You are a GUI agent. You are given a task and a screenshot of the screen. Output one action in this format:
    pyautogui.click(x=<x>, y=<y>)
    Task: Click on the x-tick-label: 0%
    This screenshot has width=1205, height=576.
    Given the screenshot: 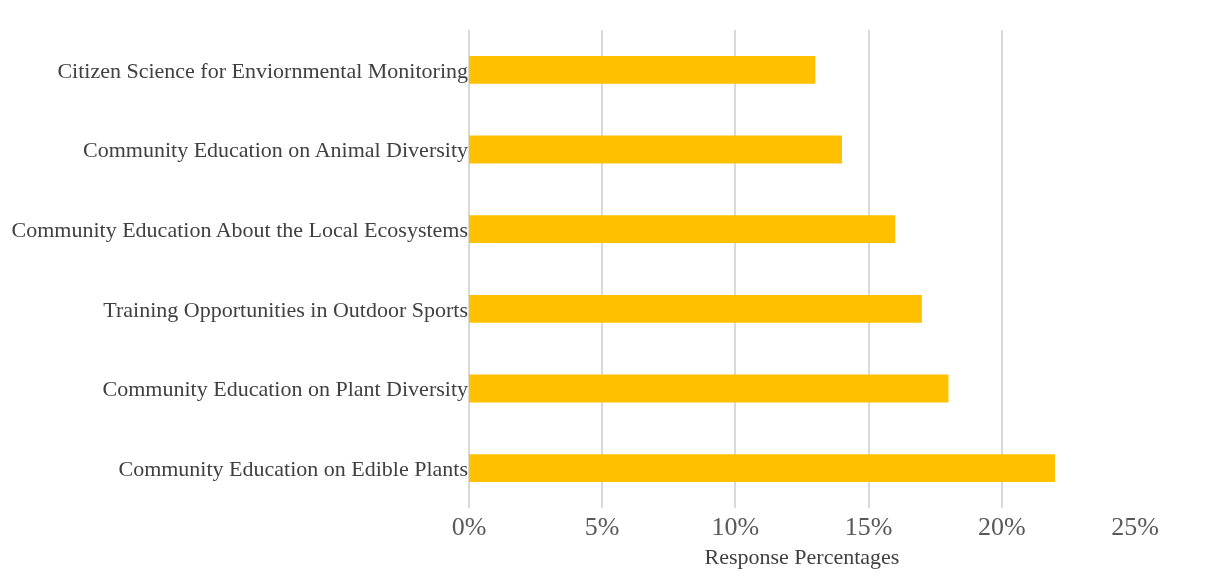 What is the action you would take?
    pyautogui.click(x=469, y=526)
    